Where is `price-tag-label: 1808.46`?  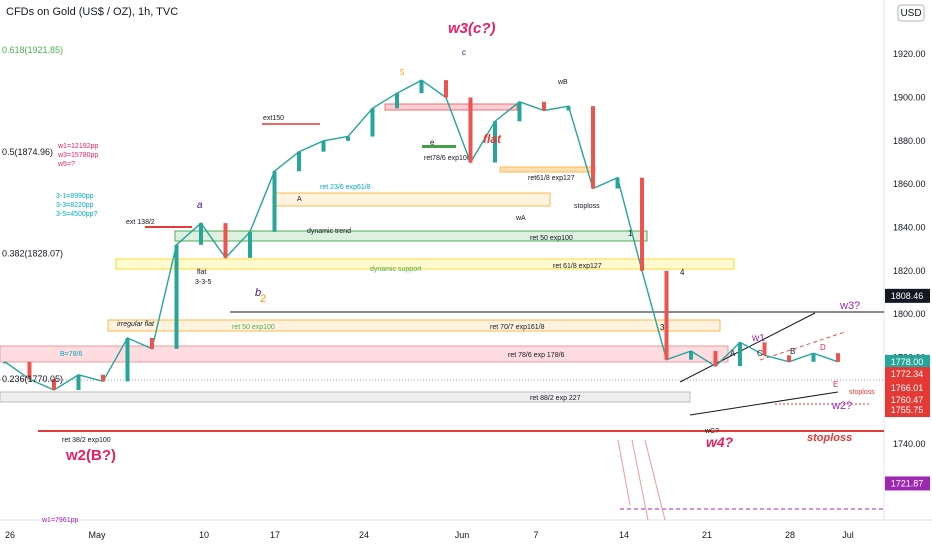
price-tag-label: 1808.46 is located at coordinates (907, 296).